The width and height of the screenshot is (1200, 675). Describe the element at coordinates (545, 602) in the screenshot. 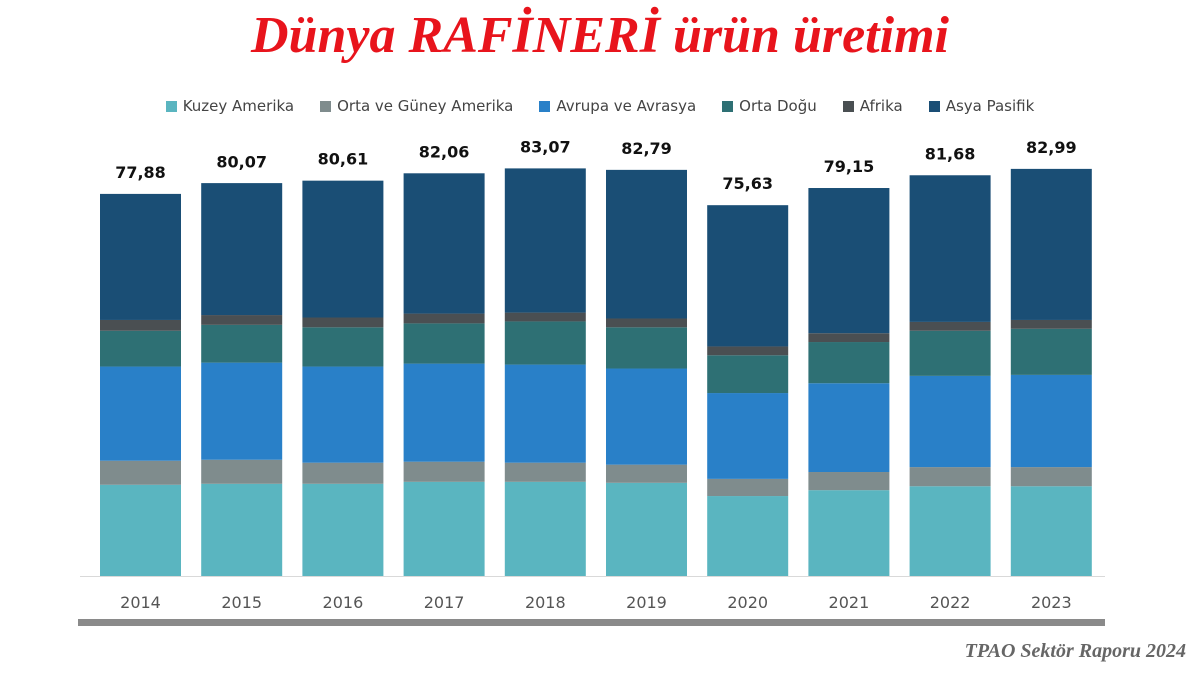

I see `x-tick-label: 2018` at that location.